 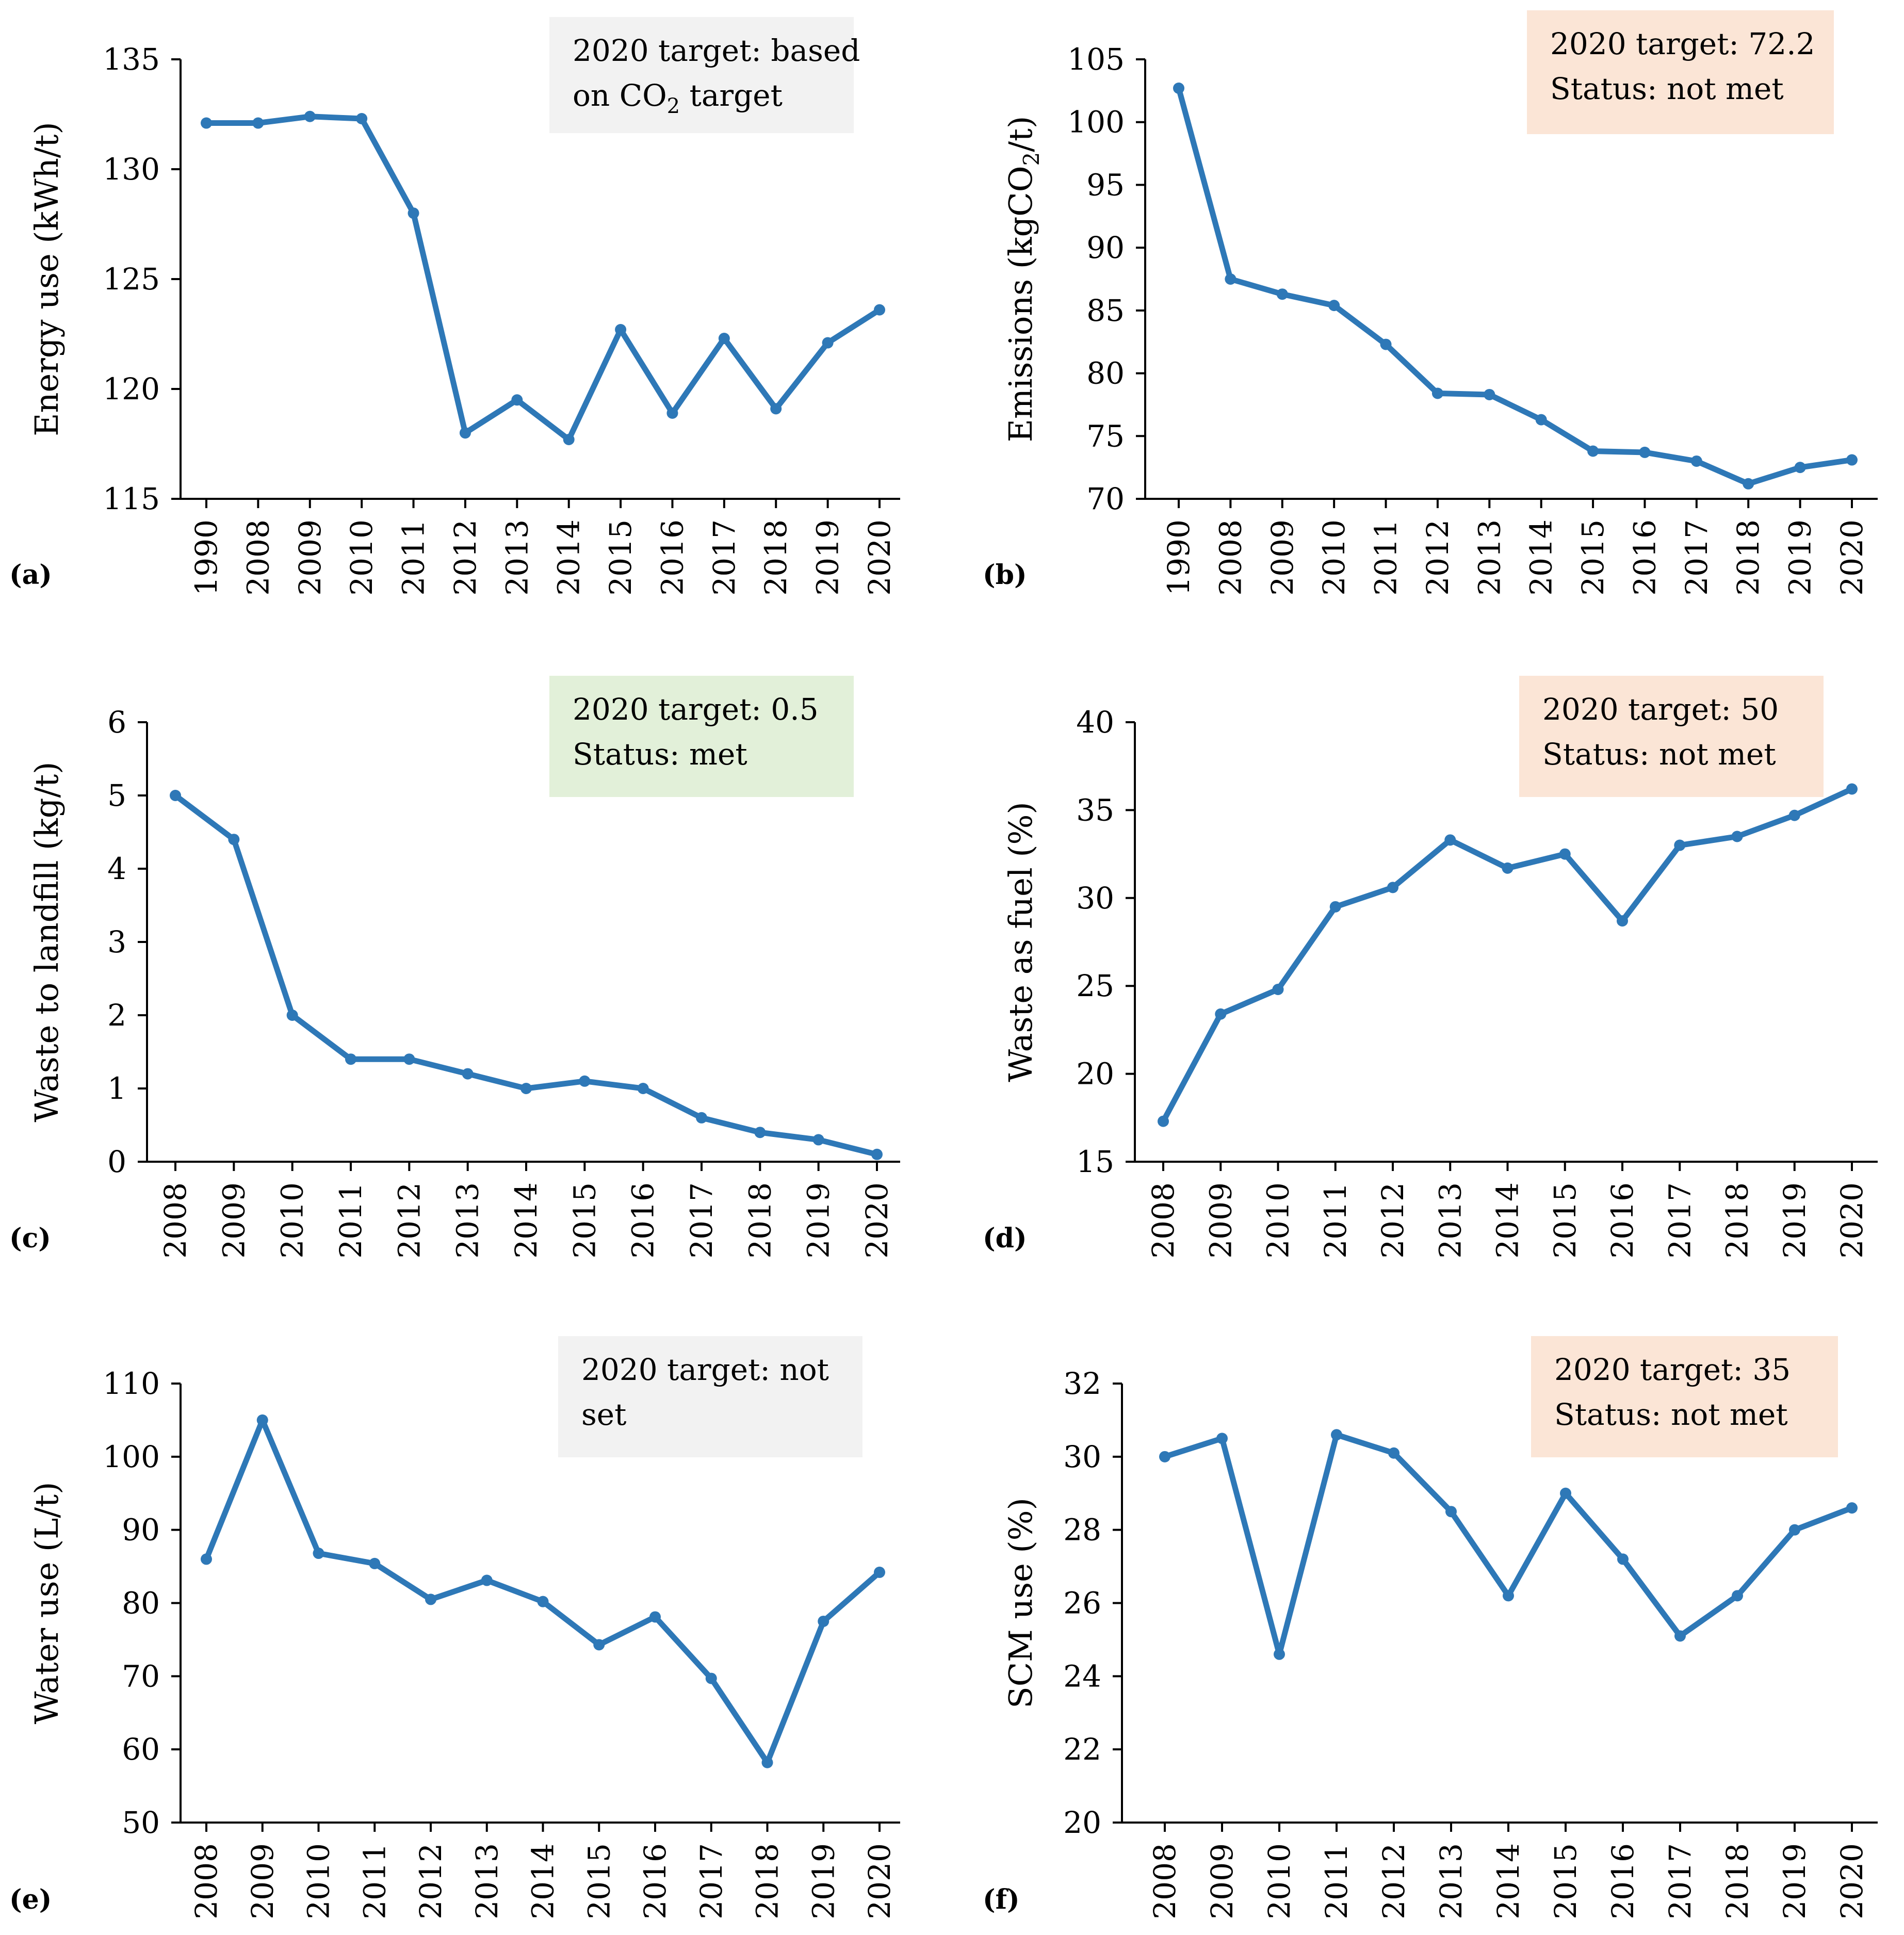 What do you see at coordinates (116, 868) in the screenshot?
I see `y-tick-label: 4` at bounding box center [116, 868].